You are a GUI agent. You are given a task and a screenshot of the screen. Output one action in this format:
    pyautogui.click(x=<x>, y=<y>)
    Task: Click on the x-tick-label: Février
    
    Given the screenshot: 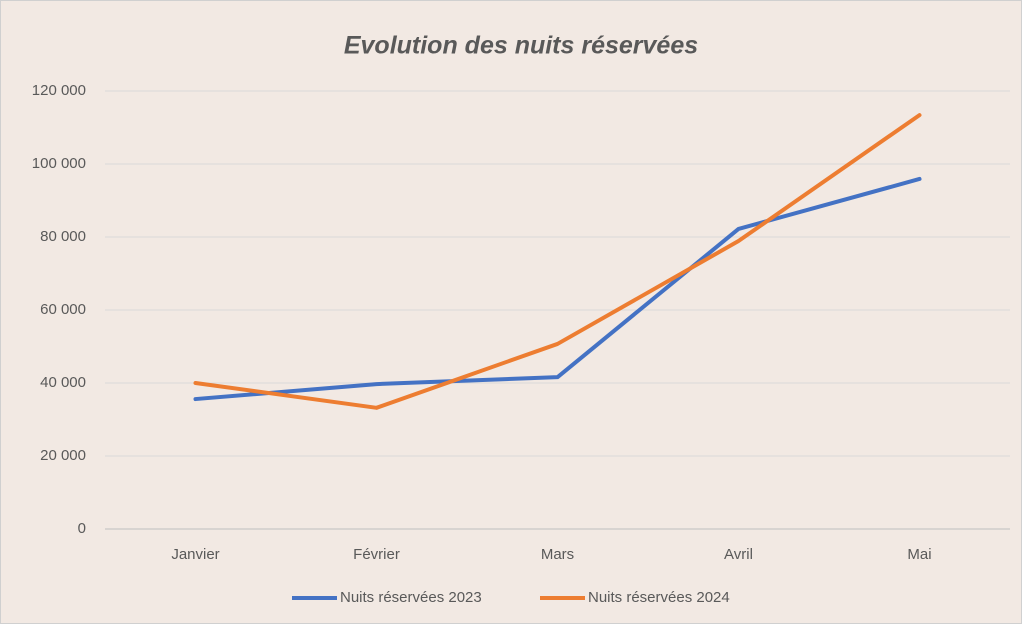 What is the action you would take?
    pyautogui.click(x=376, y=554)
    